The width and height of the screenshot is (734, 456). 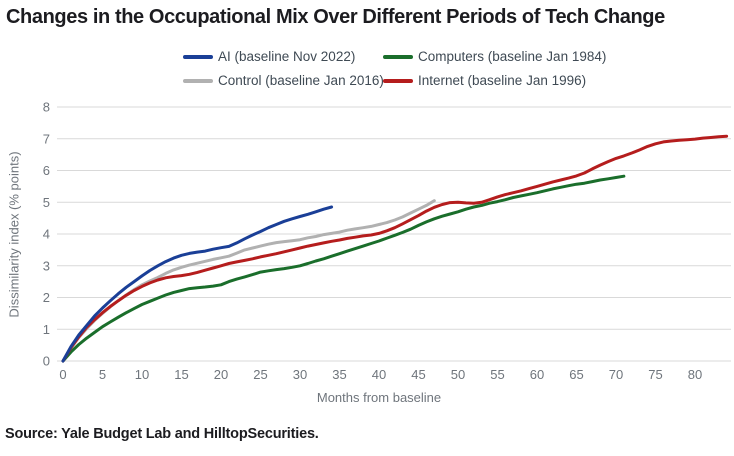 I want to click on legend-item-internet: Internet (baseline Jan 1996), so click(x=494, y=80).